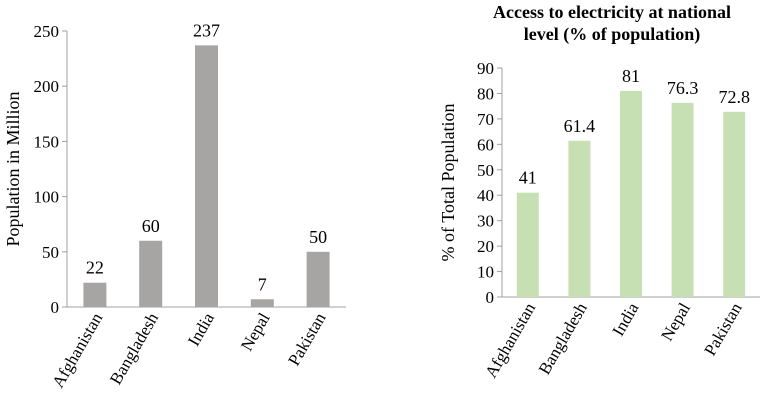 This screenshot has width=765, height=403. I want to click on y-tick-label: 10, so click(485, 272).